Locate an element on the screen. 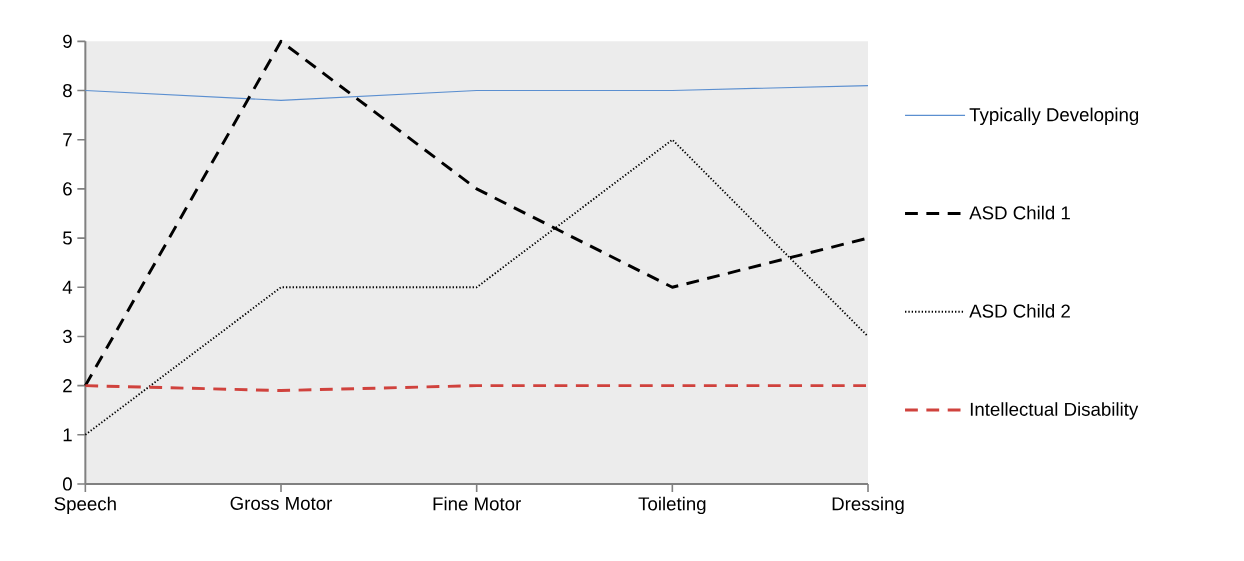 This screenshot has height=561, width=1244. legend-label: ASD Child 1 is located at coordinates (1019, 212).